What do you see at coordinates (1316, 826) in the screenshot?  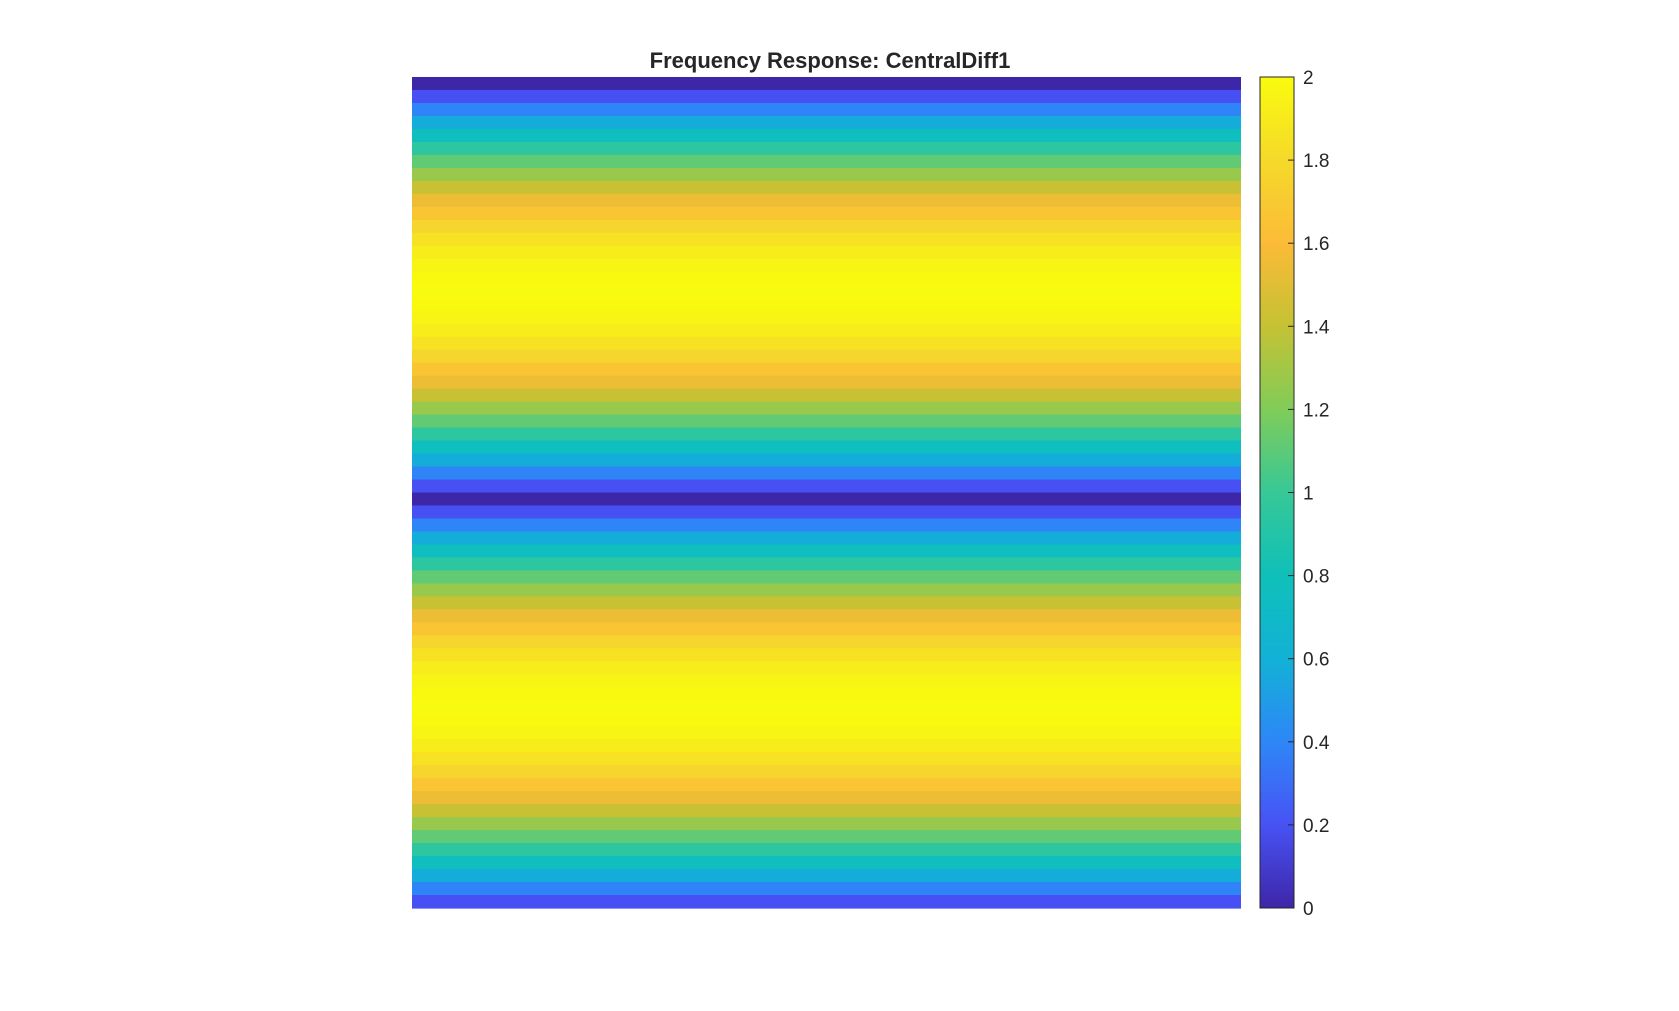 I see `colorbar-tick-label: 0.2` at bounding box center [1316, 826].